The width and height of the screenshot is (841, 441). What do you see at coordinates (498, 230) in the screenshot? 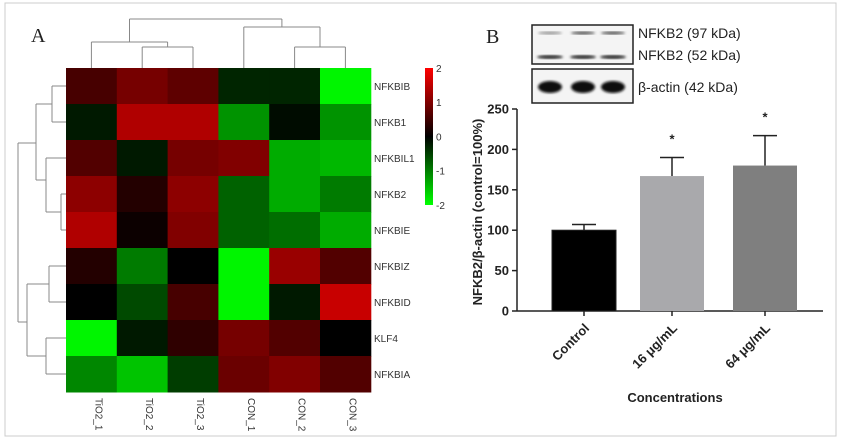
I see `y-tick-label: 100` at bounding box center [498, 230].